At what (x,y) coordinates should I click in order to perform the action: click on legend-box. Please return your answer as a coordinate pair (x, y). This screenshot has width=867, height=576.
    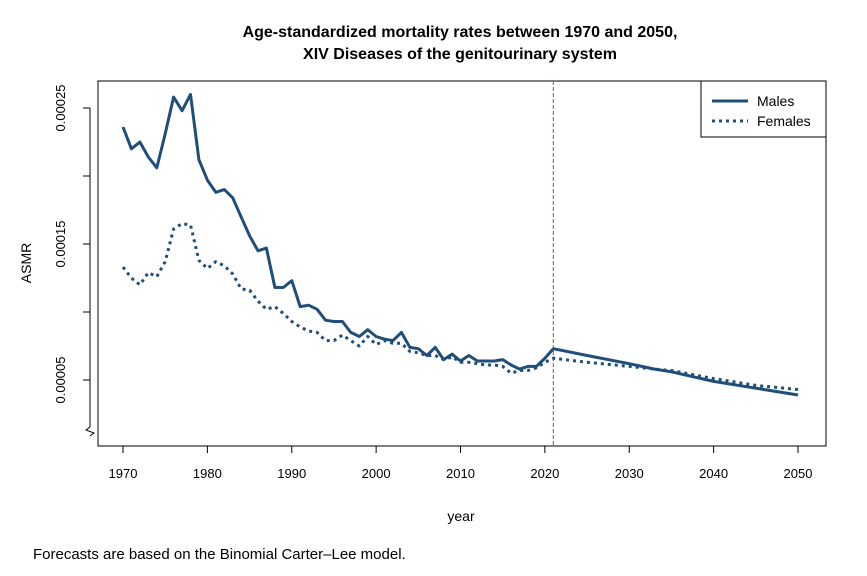
    Looking at the image, I should click on (763, 109).